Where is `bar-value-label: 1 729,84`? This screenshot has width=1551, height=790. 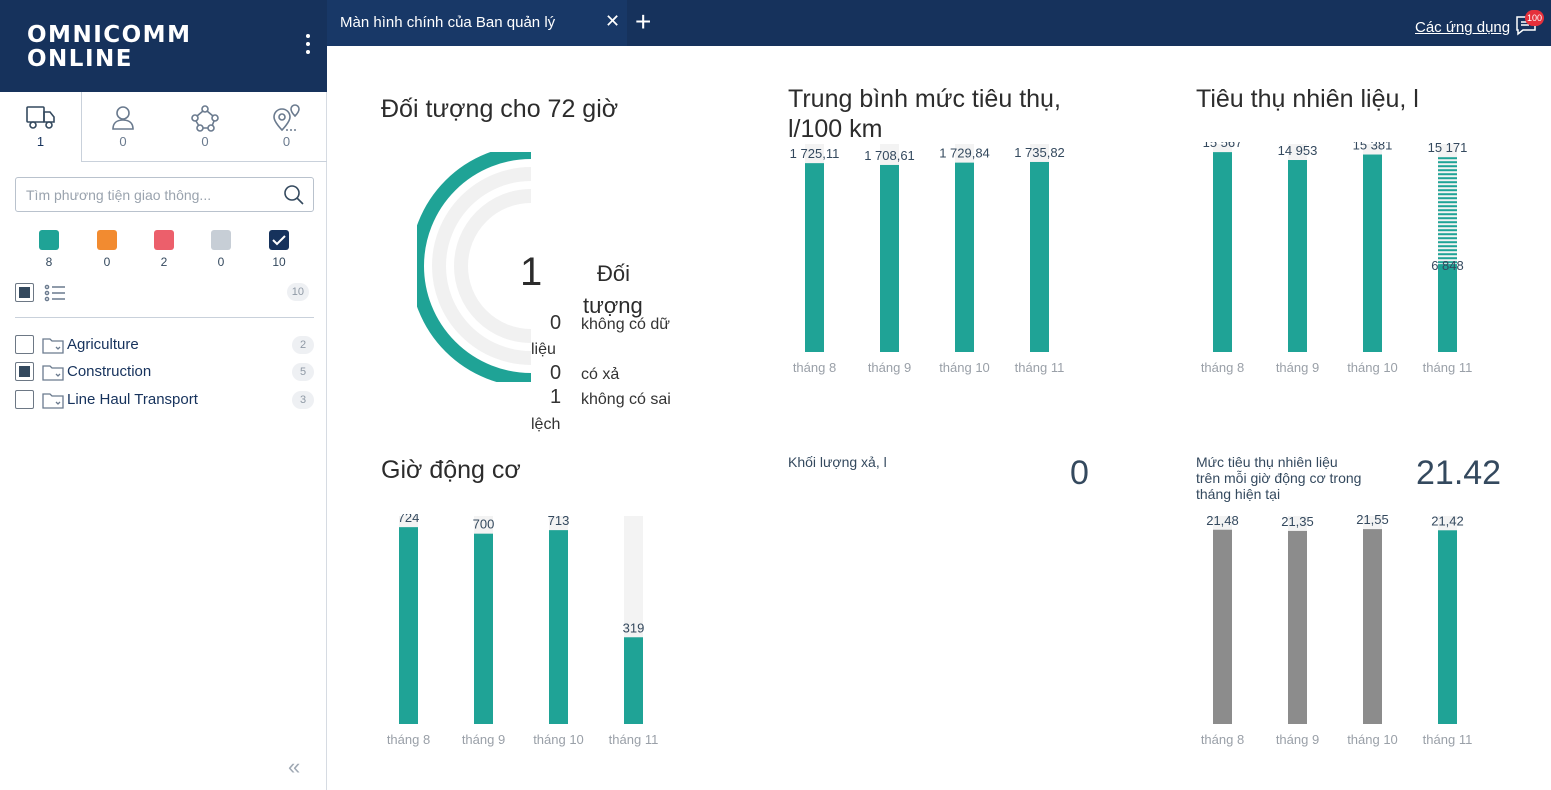 bar-value-label: 1 729,84 is located at coordinates (964, 153).